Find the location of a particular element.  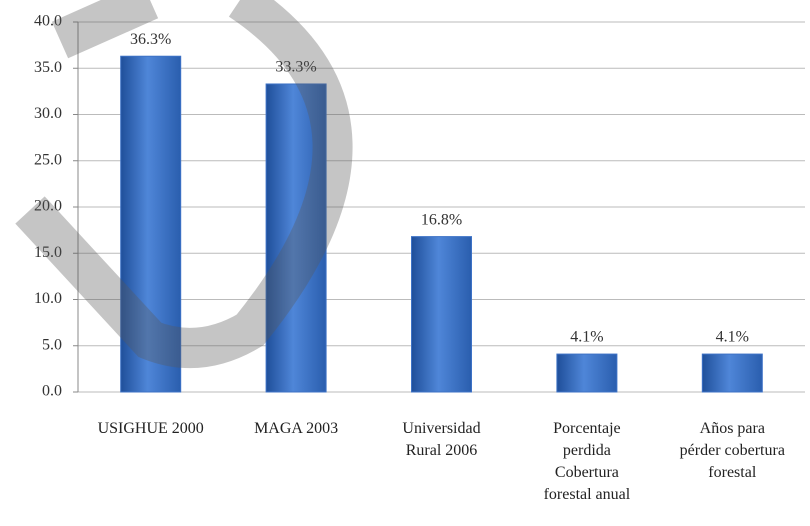

y-tick-label: 10.0 is located at coordinates (48, 298).